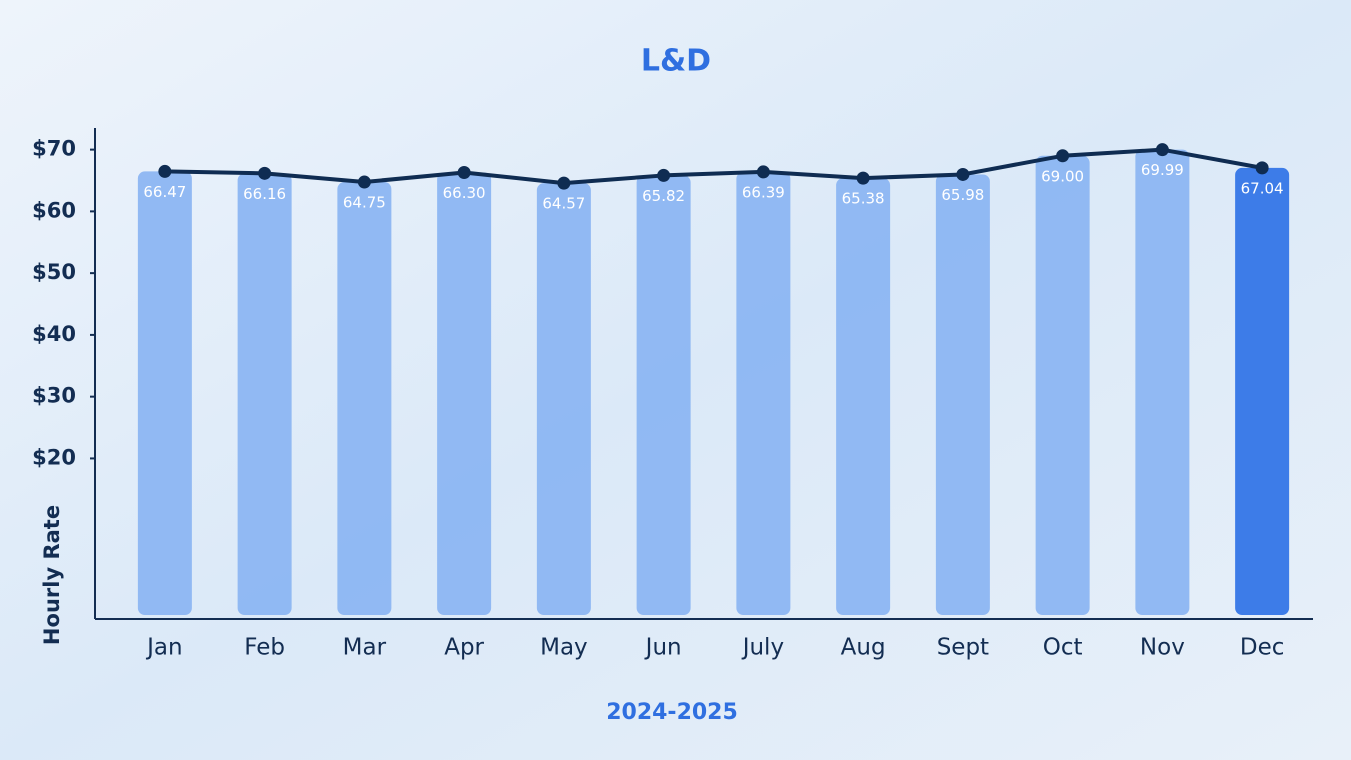 The height and width of the screenshot is (760, 1351). What do you see at coordinates (762, 648) in the screenshot?
I see `x-tick-label: July` at bounding box center [762, 648].